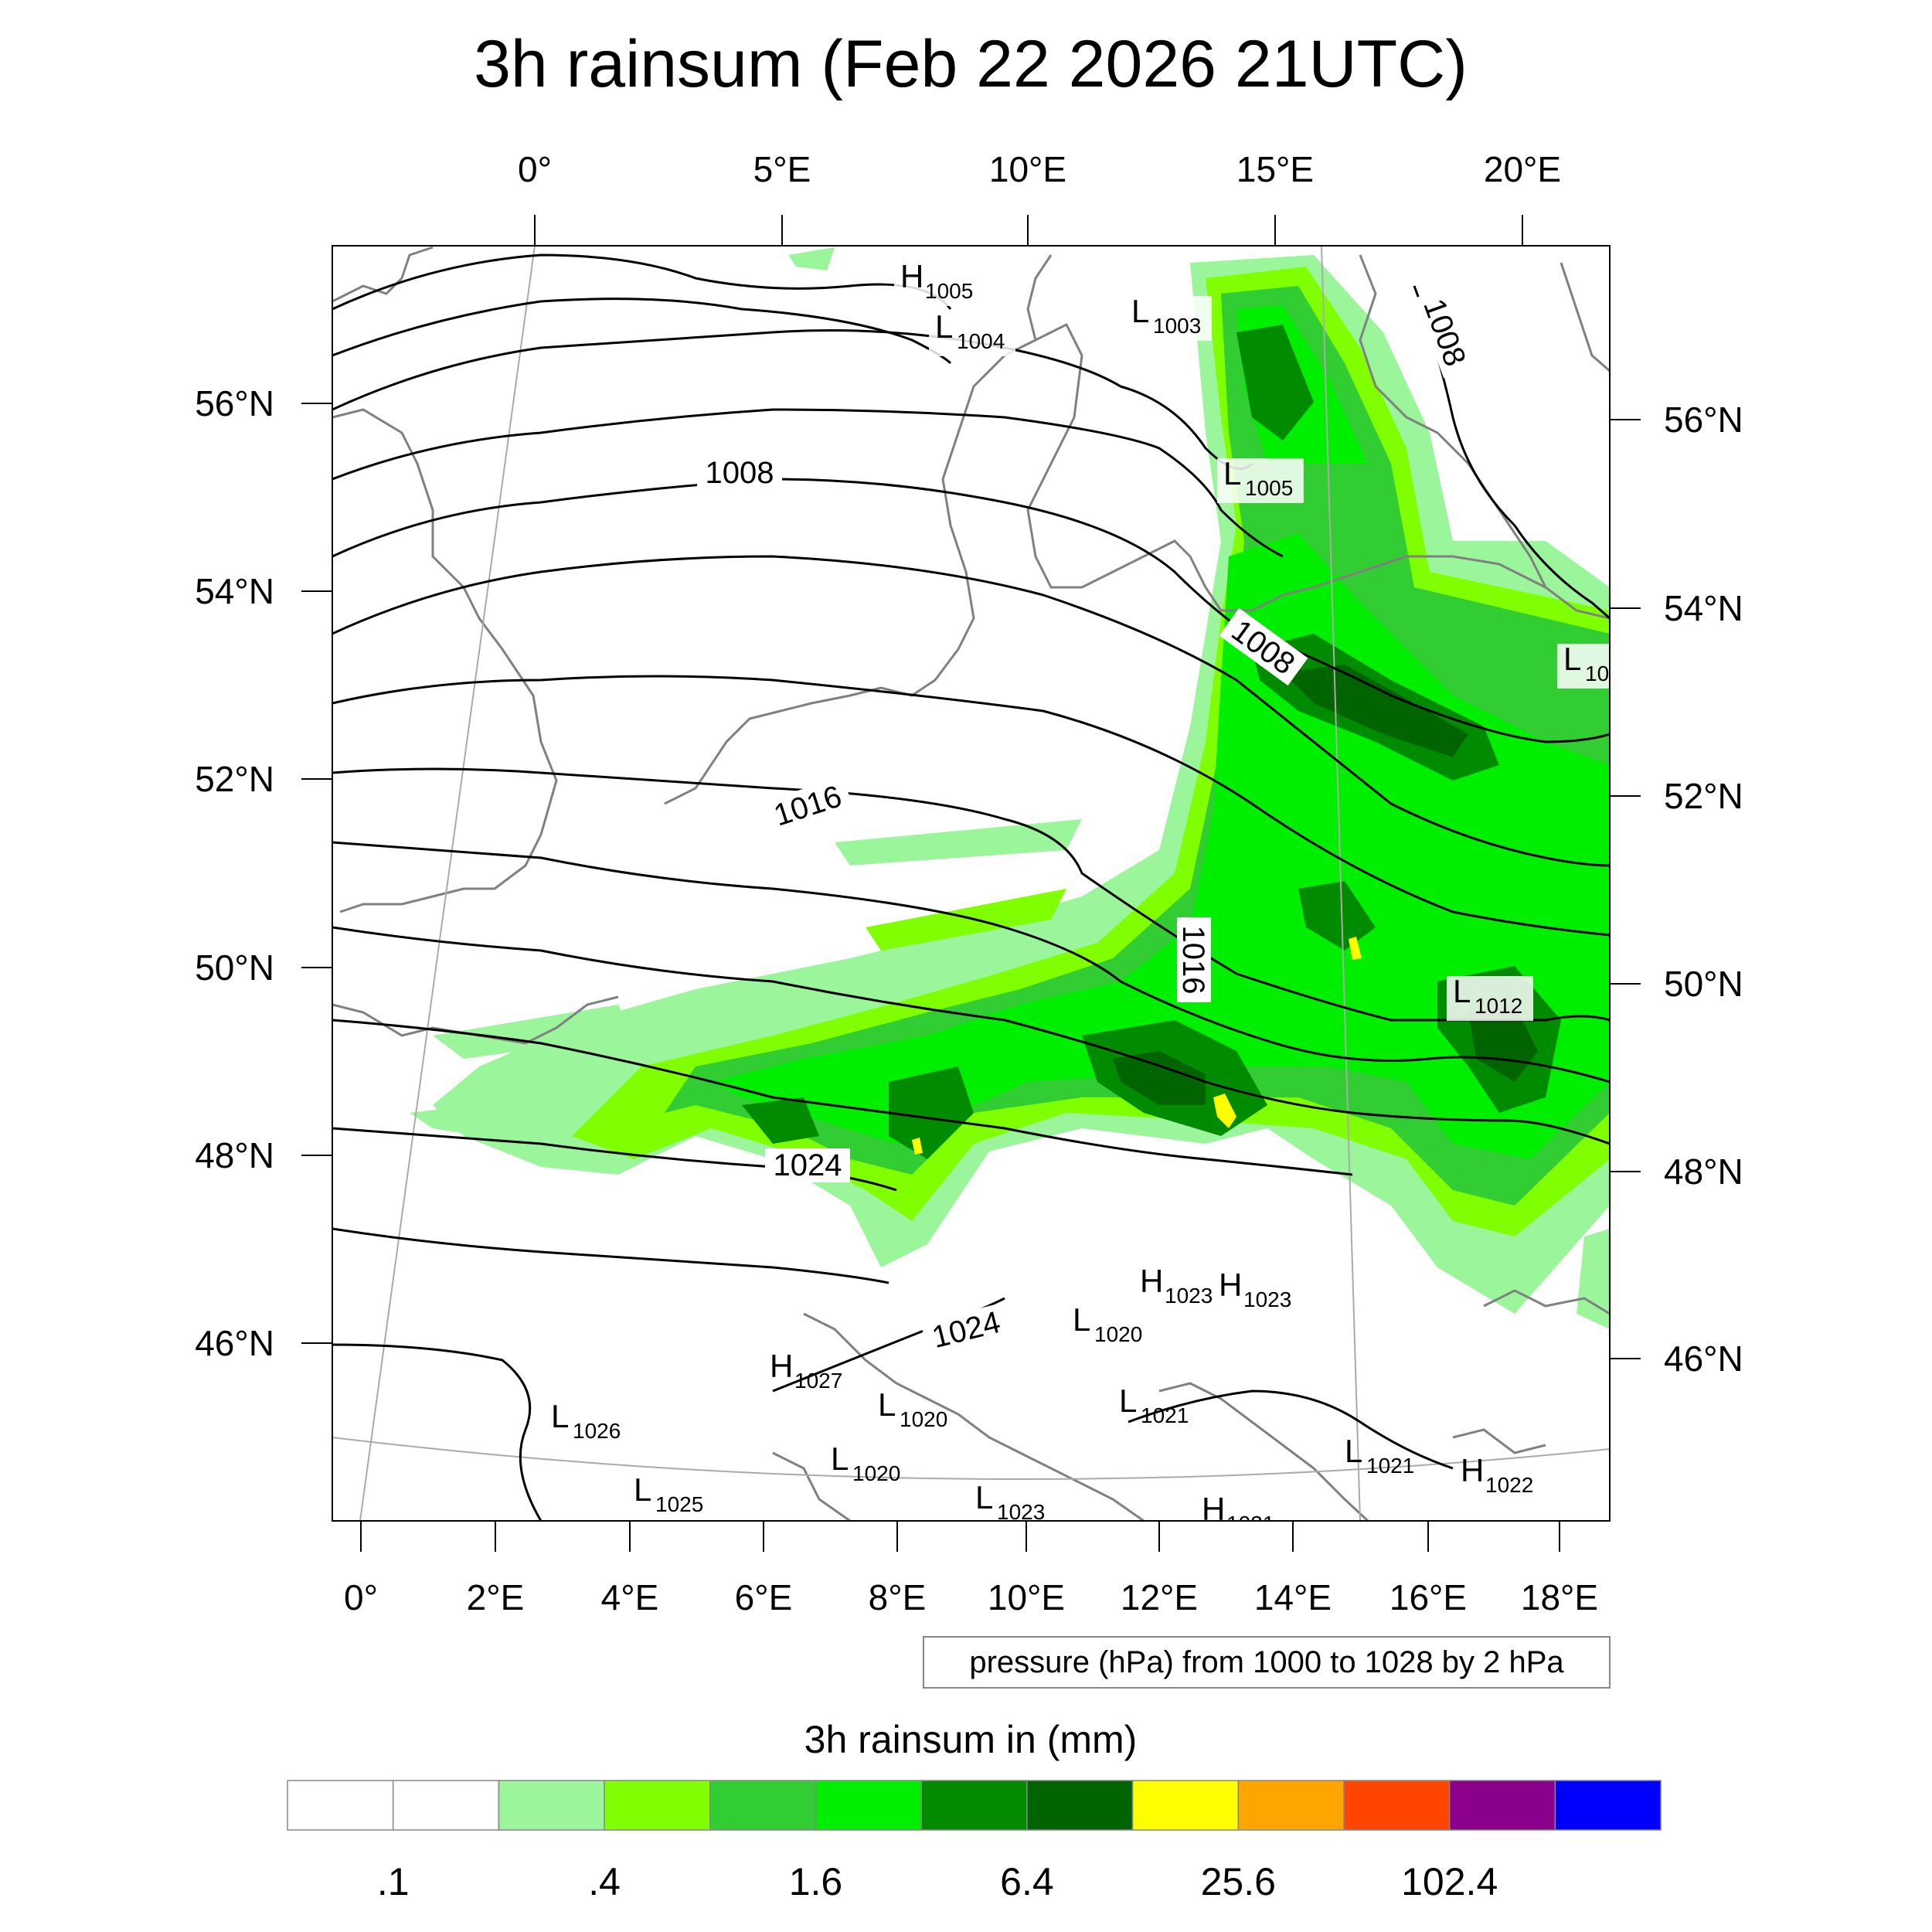 The height and width of the screenshot is (1932, 1932). Describe the element at coordinates (898, 1597) in the screenshot. I see `bottom-lon-label: 8°E` at that location.